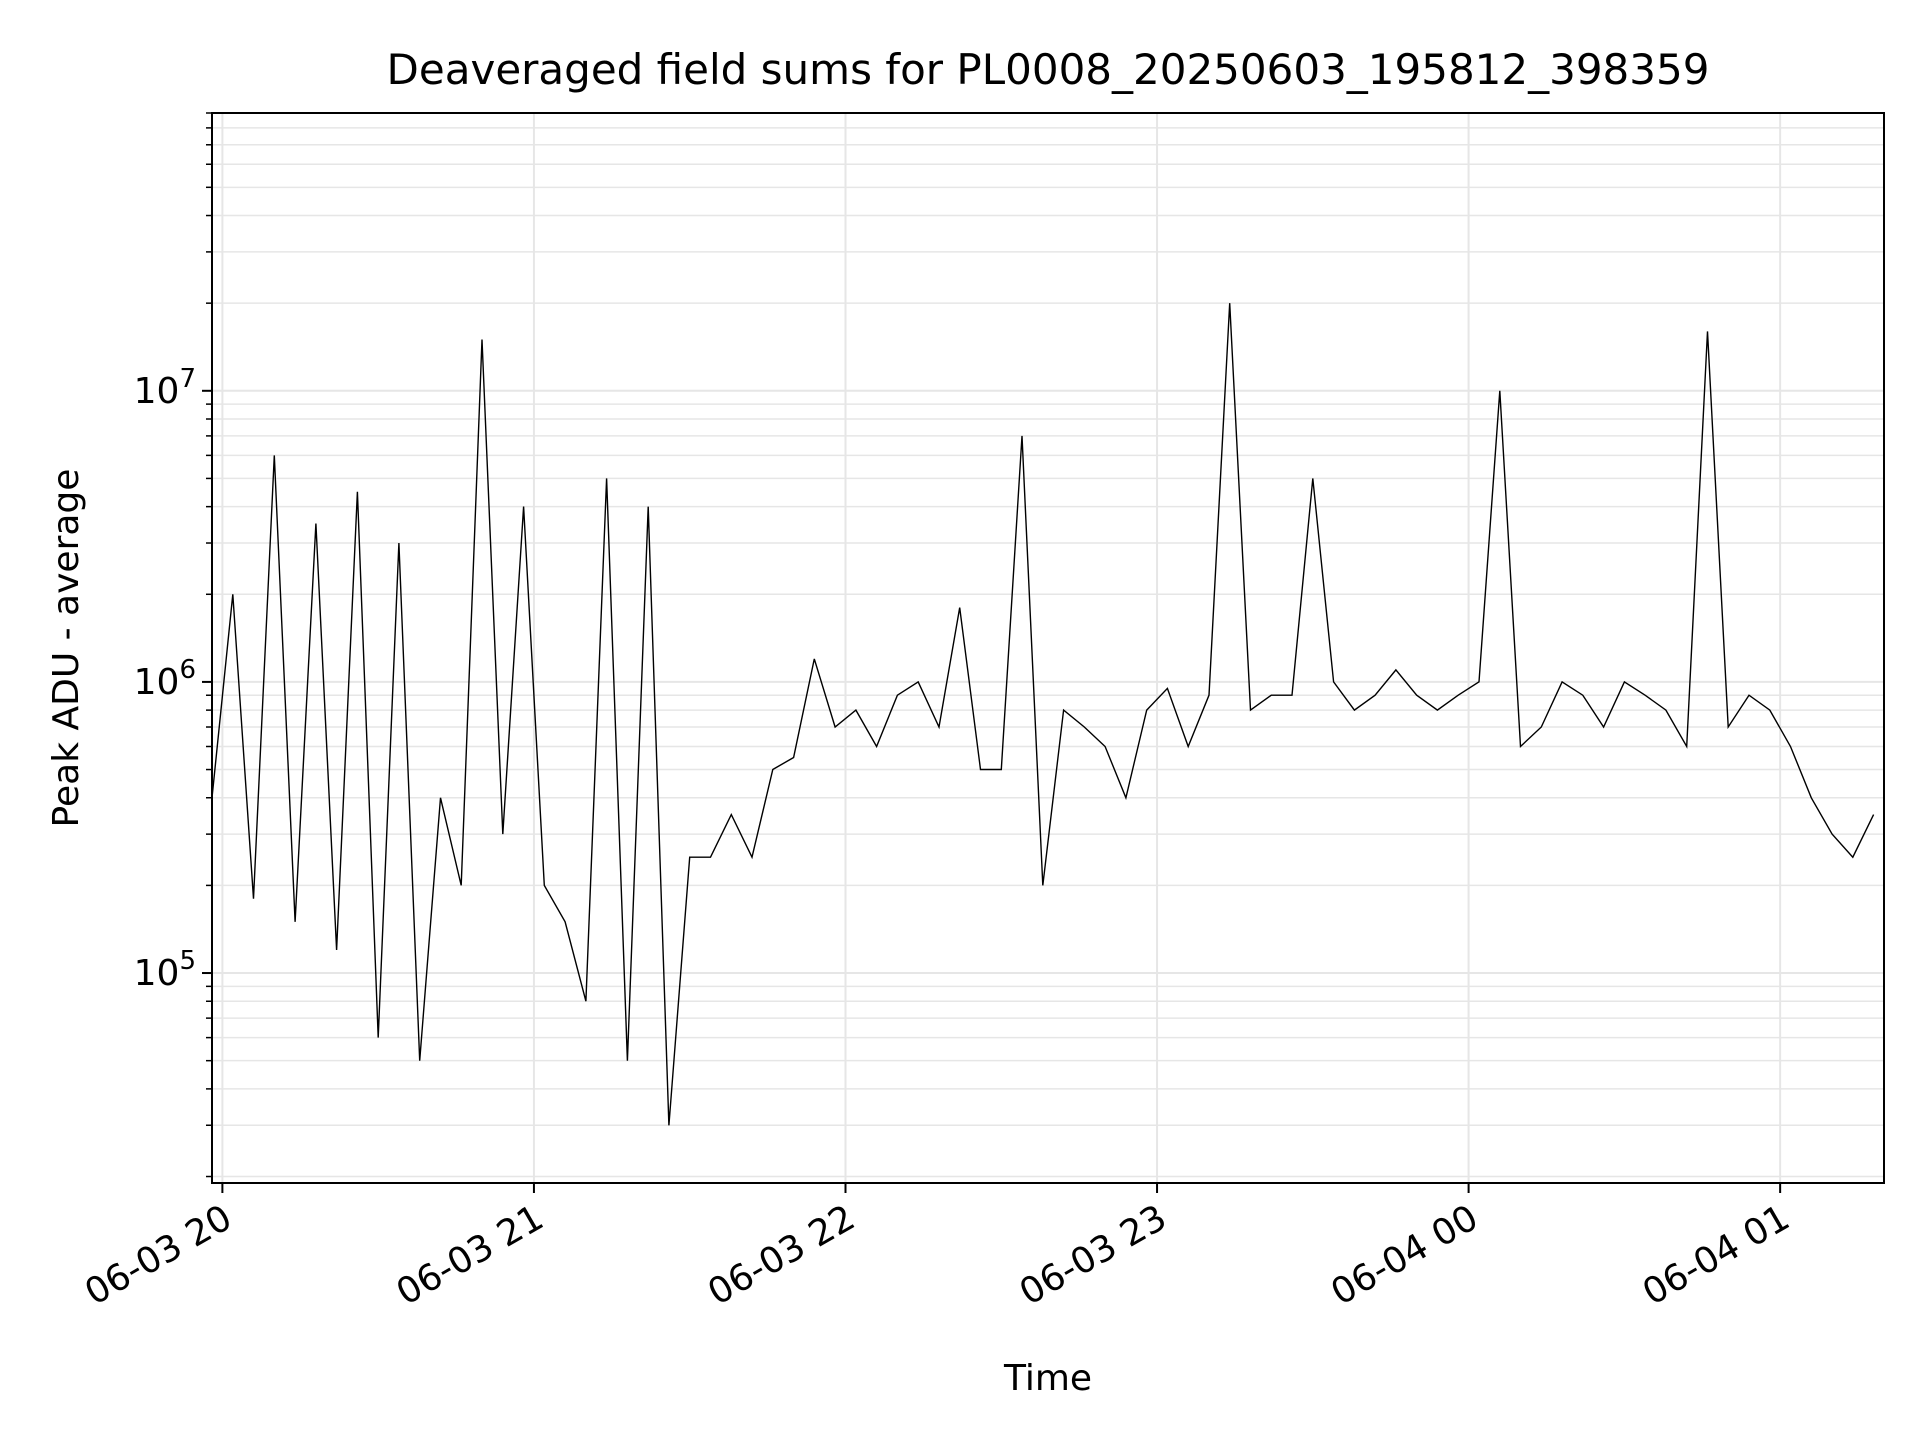 This screenshot has width=1920, height=1440. What do you see at coordinates (173, 645) in the screenshot?
I see `y-axis: 10⁵ 10⁶ 10⁷` at bounding box center [173, 645].